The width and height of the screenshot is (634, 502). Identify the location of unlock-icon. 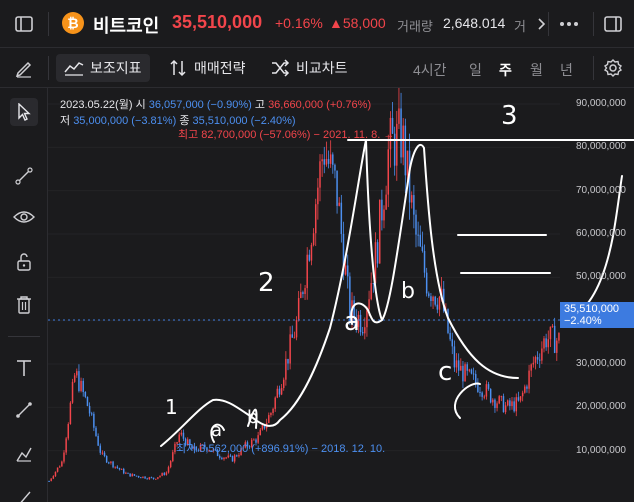
(24, 262).